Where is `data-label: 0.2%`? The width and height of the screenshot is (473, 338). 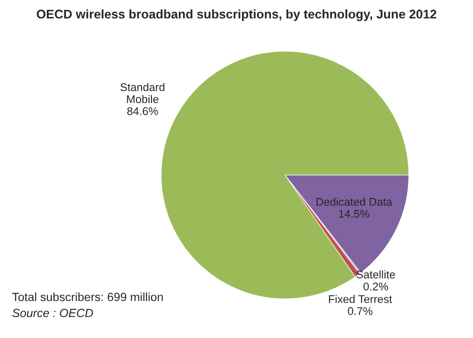
data-label: 0.2% is located at coordinates (376, 286).